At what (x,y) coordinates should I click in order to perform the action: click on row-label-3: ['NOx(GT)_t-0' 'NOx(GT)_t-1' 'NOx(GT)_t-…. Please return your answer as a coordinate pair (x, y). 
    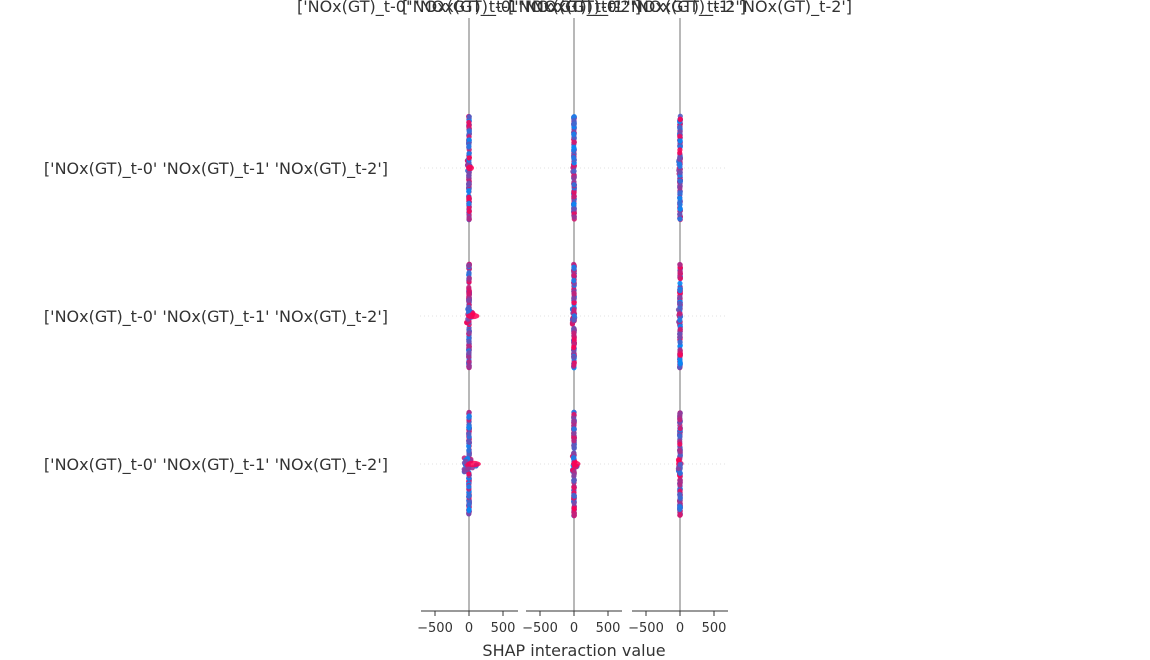
    Looking at the image, I should click on (216, 465).